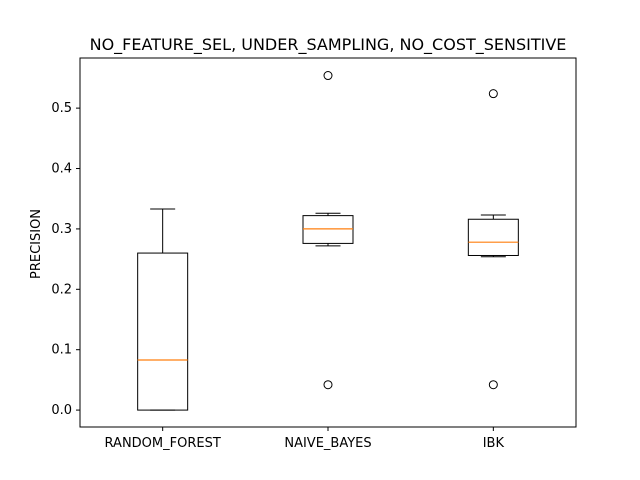 This screenshot has width=640, height=480. What do you see at coordinates (163, 443) in the screenshot?
I see `x-tick-label: RANDOM_FOREST` at bounding box center [163, 443].